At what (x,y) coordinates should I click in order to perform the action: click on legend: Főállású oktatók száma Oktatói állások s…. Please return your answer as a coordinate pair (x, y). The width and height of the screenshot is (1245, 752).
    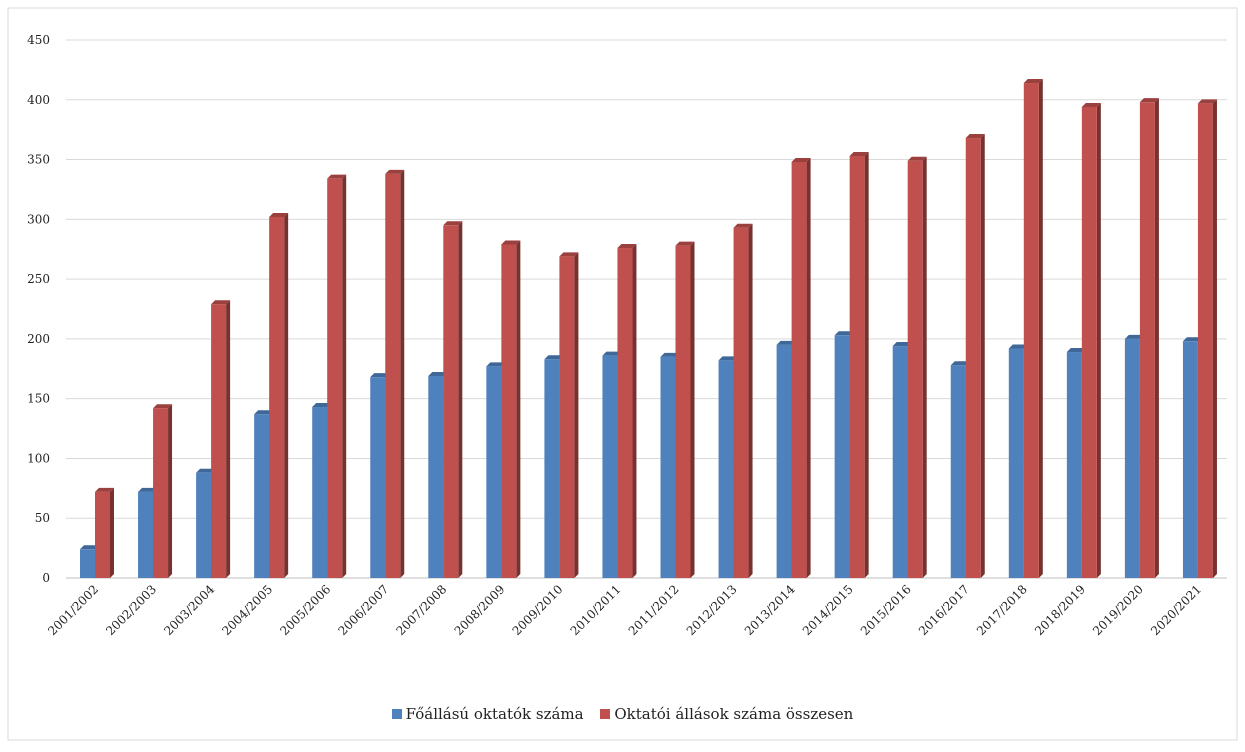
    Looking at the image, I should click on (622, 714).